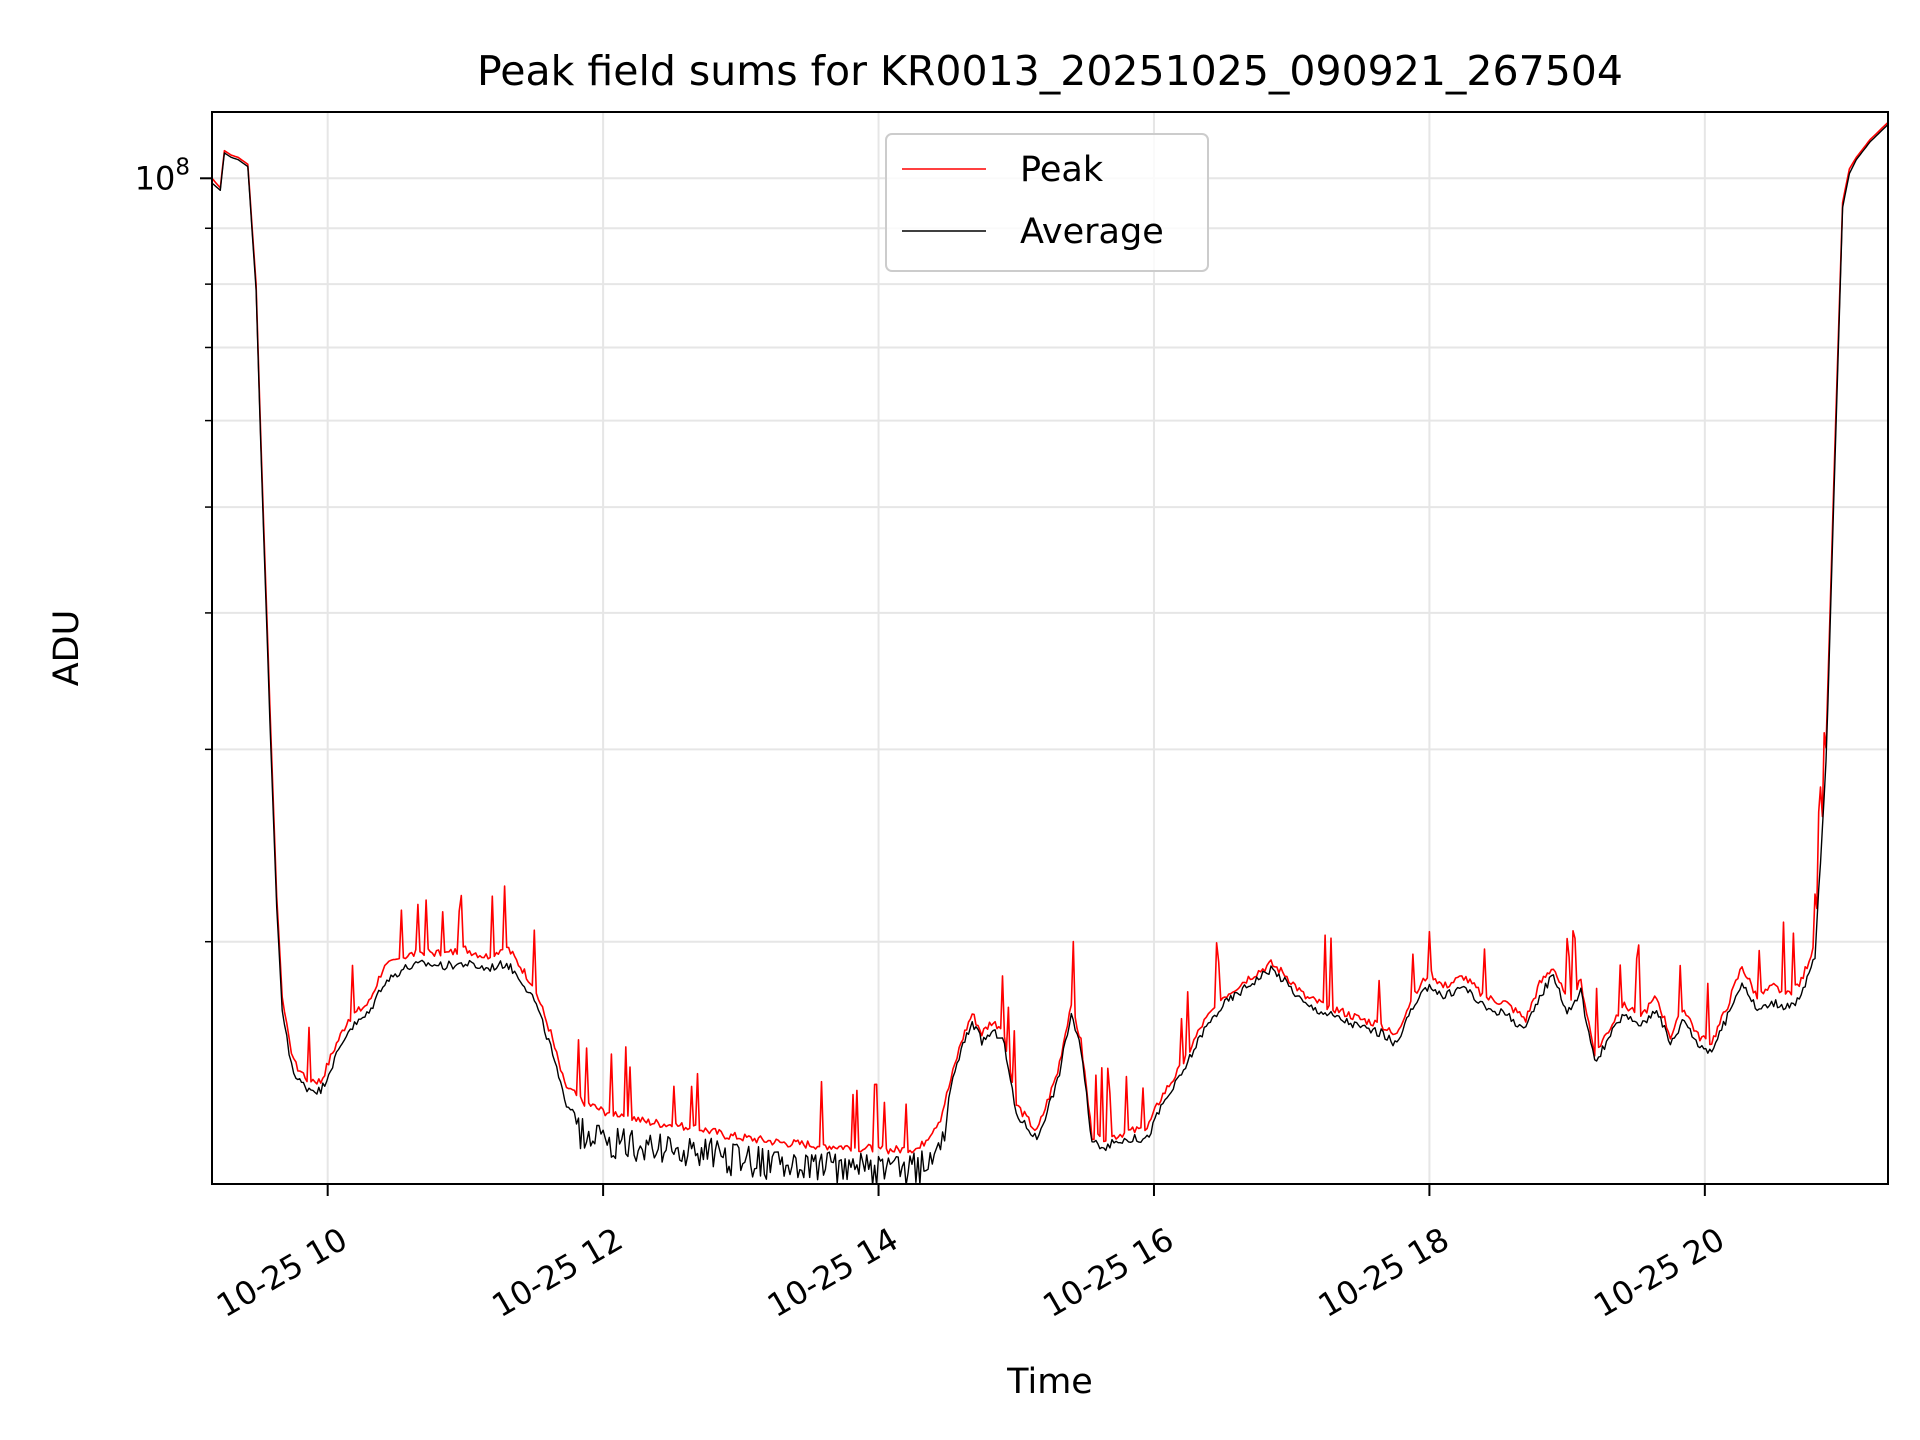  What do you see at coordinates (1092, 232) in the screenshot?
I see `legend-label-average: Average` at bounding box center [1092, 232].